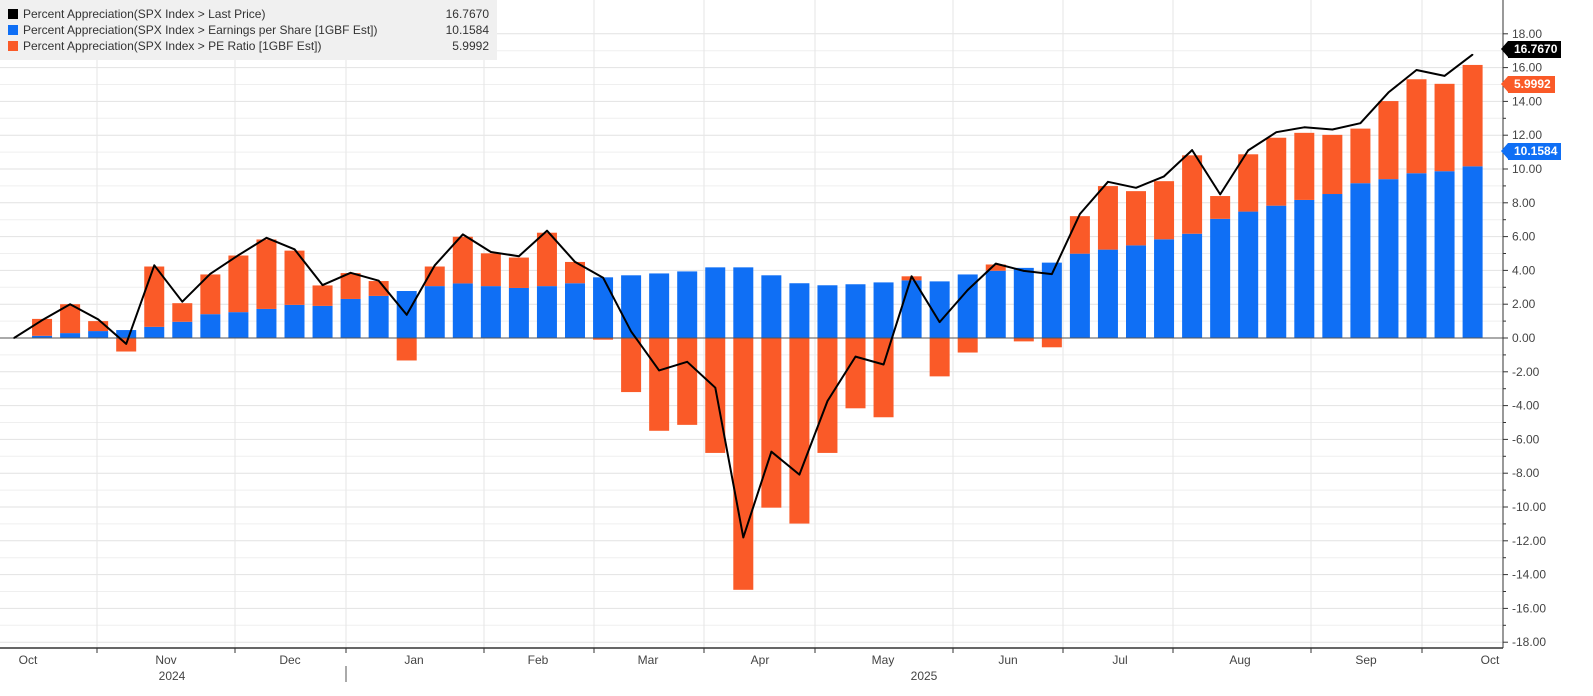 The image size is (1593, 696). I want to click on x-year-label: 2024, so click(172, 676).